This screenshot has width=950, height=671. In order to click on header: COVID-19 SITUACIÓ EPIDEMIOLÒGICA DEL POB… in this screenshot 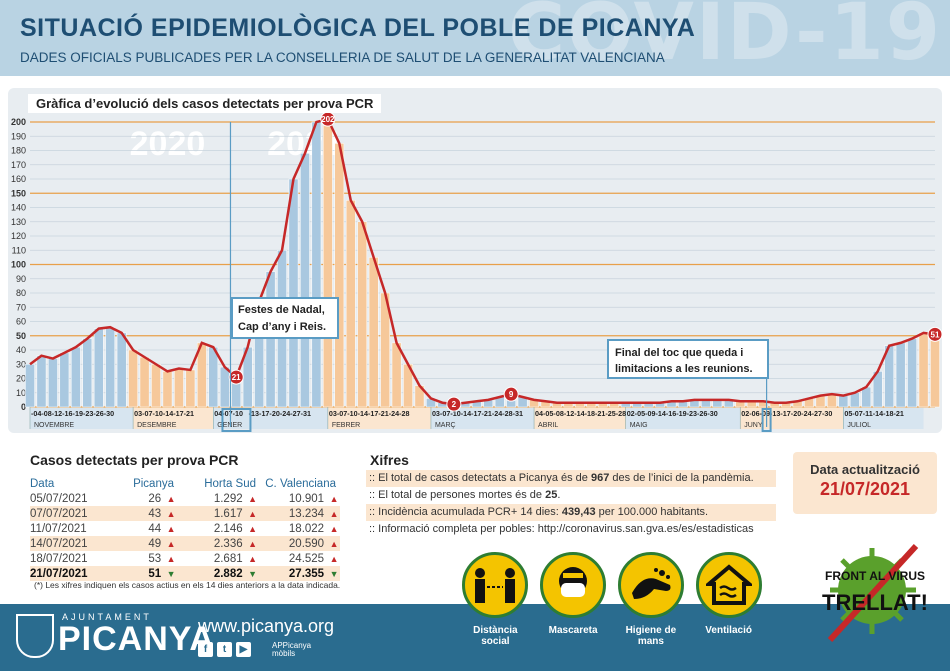, I will do `click(475, 39)`.